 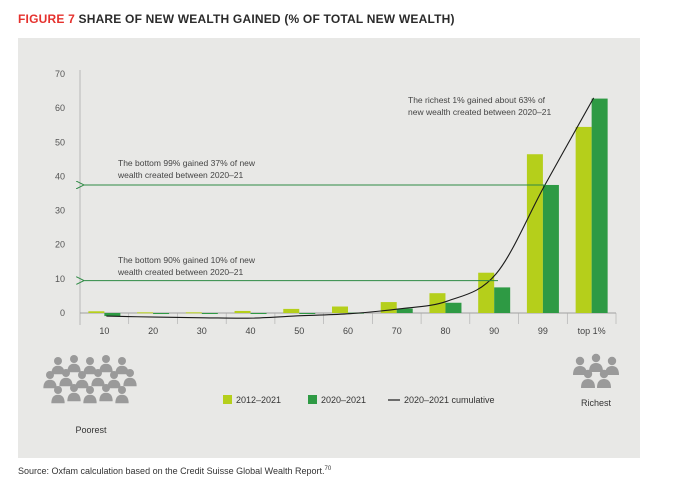 I want to click on small-group-people-icon, so click(x=596, y=370).